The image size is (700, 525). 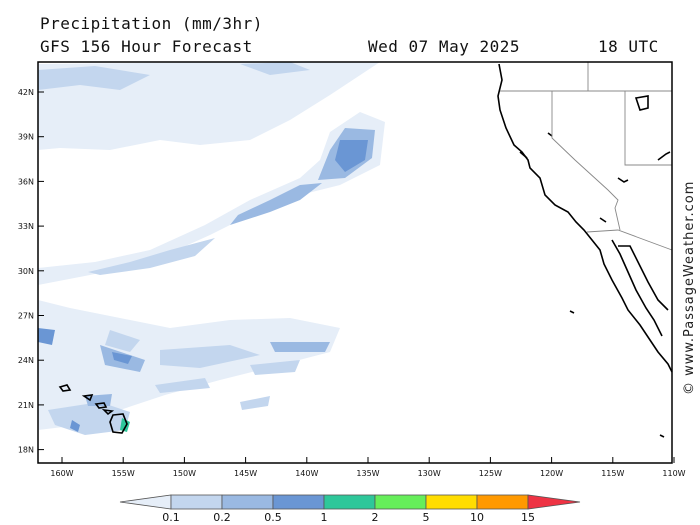 I want to click on lon-label: 135W, so click(x=367, y=473).